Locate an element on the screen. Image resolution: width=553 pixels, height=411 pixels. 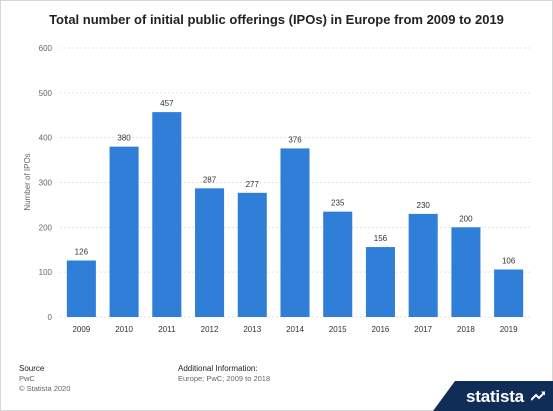
statista-brand: statista is located at coordinates (493, 396).